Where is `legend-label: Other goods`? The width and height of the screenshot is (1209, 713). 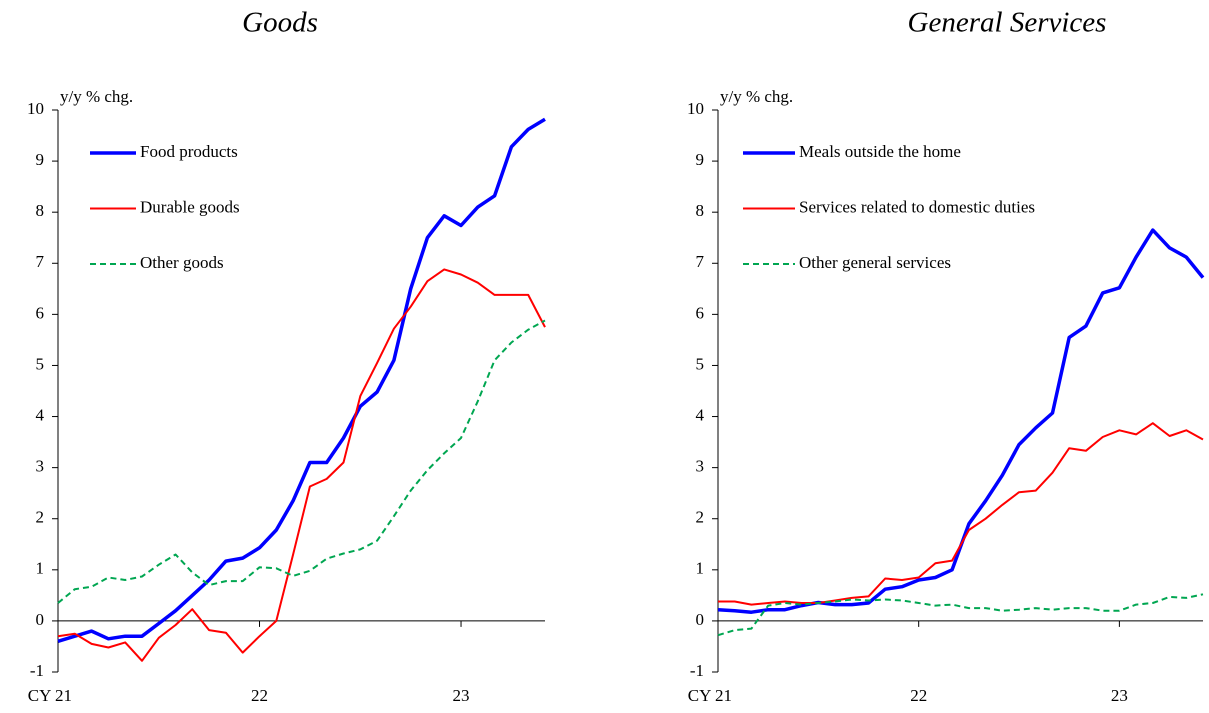
legend-label: Other goods is located at coordinates (182, 262).